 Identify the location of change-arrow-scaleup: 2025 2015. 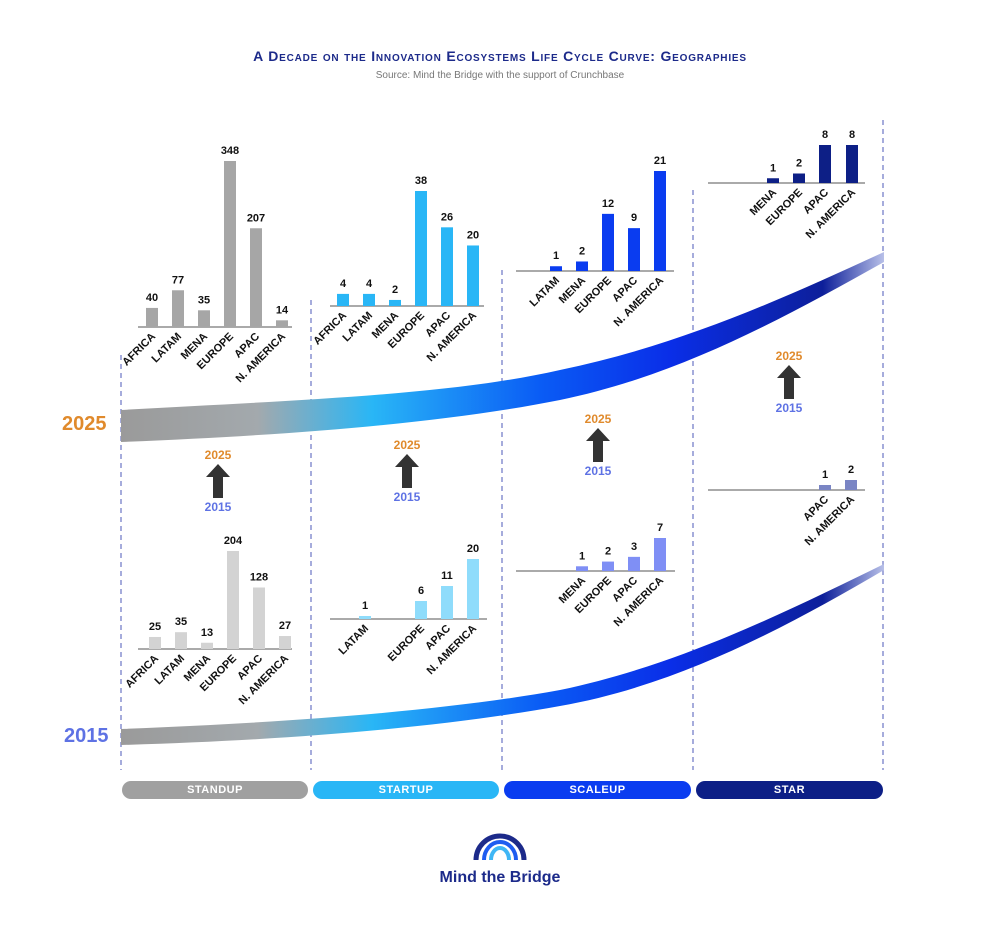
(598, 445).